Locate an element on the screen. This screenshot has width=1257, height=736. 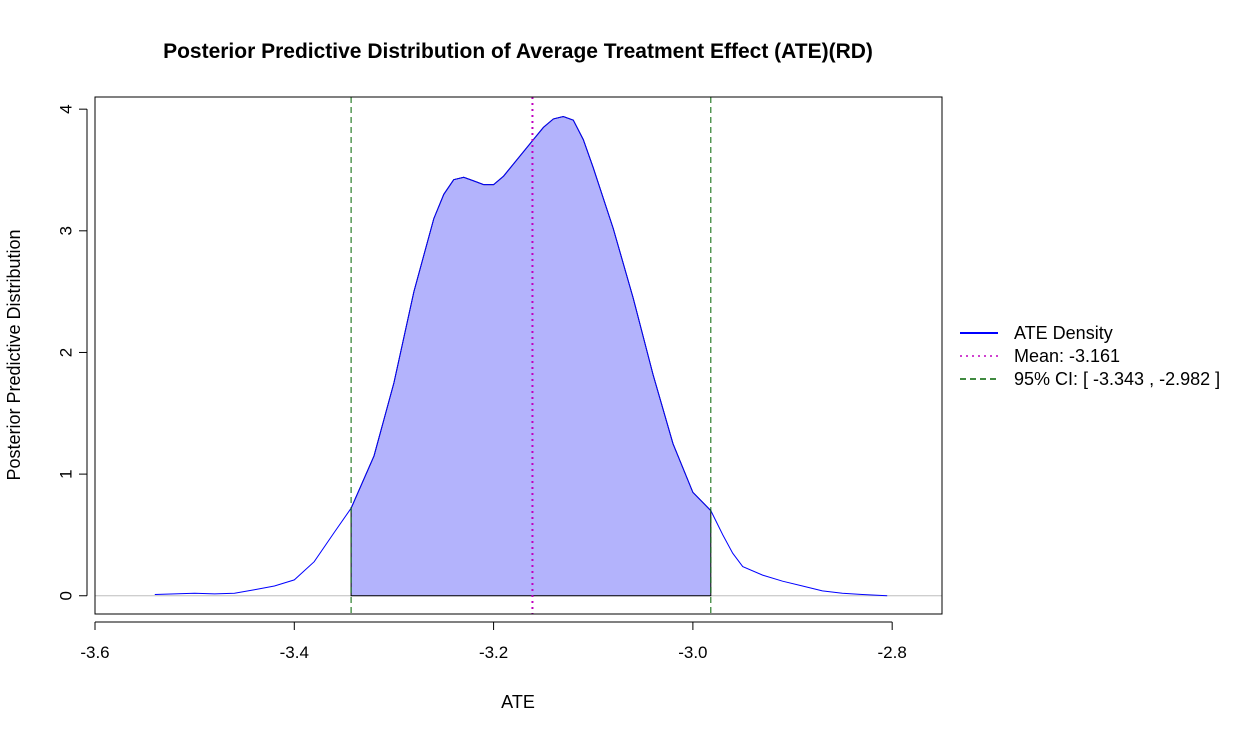
y-axis: 0 1 2 3 4 is located at coordinates (72, 352).